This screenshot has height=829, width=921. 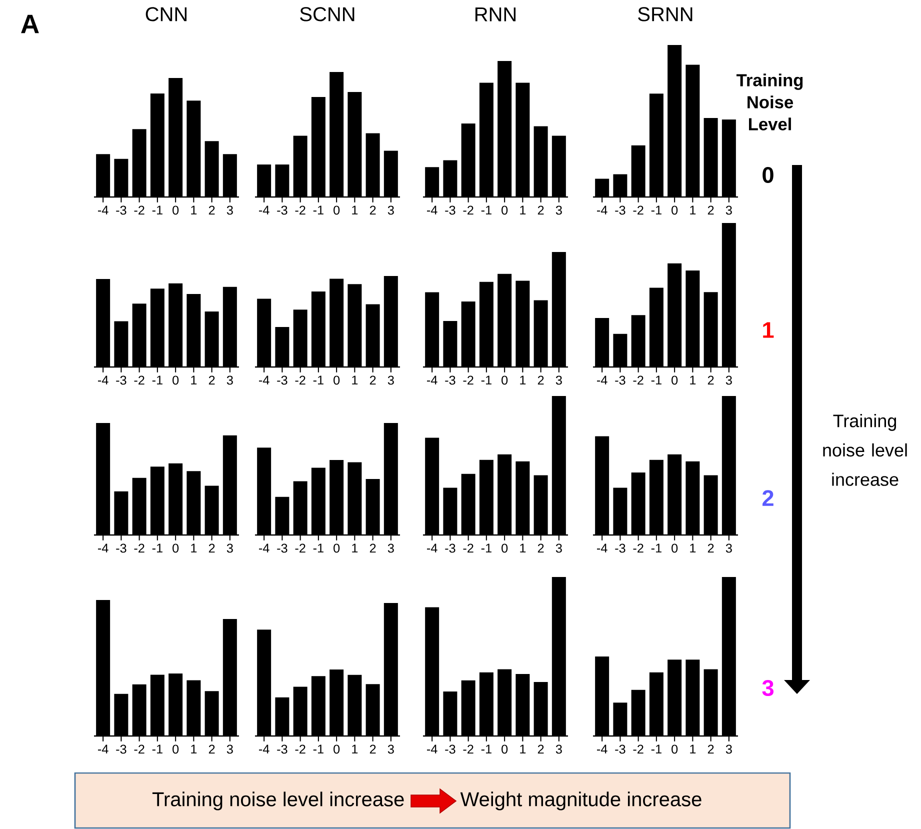 What do you see at coordinates (768, 688) in the screenshot?
I see `text: 3` at bounding box center [768, 688].